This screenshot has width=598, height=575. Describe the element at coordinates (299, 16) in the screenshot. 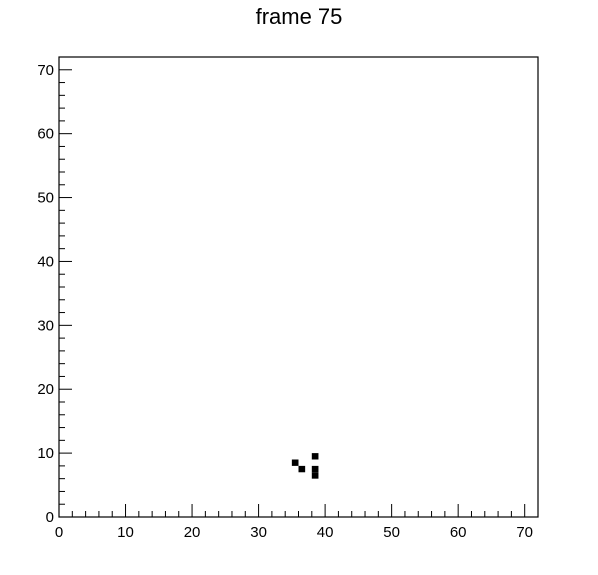

I see `chart-title: frame 75` at that location.